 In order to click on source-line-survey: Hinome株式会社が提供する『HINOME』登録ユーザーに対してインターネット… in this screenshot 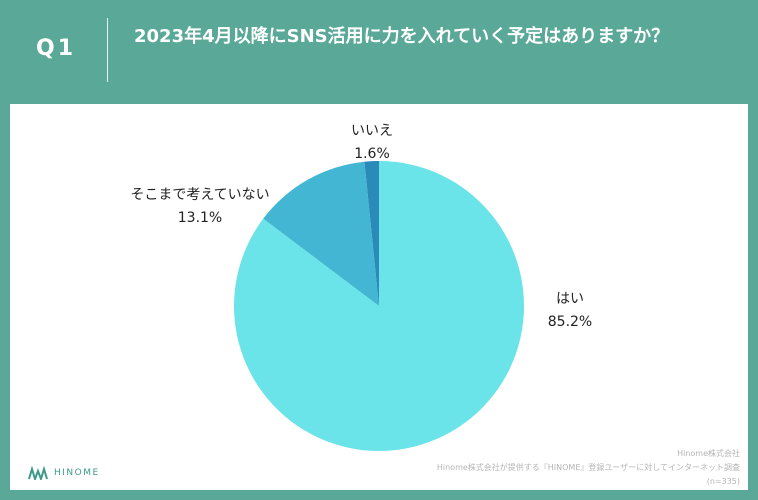, I will do `click(588, 467)`.